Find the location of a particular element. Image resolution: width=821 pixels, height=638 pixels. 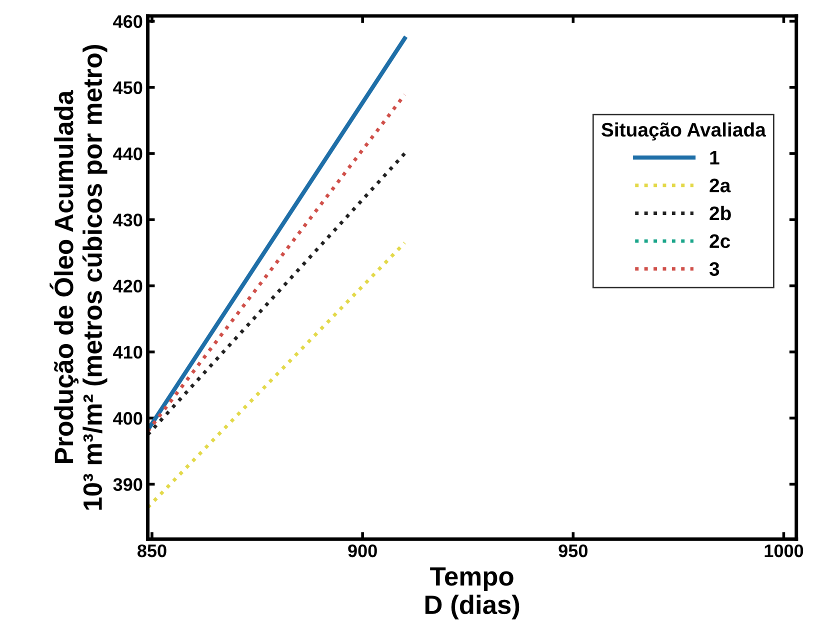

legend-label: 2b is located at coordinates (720, 213).